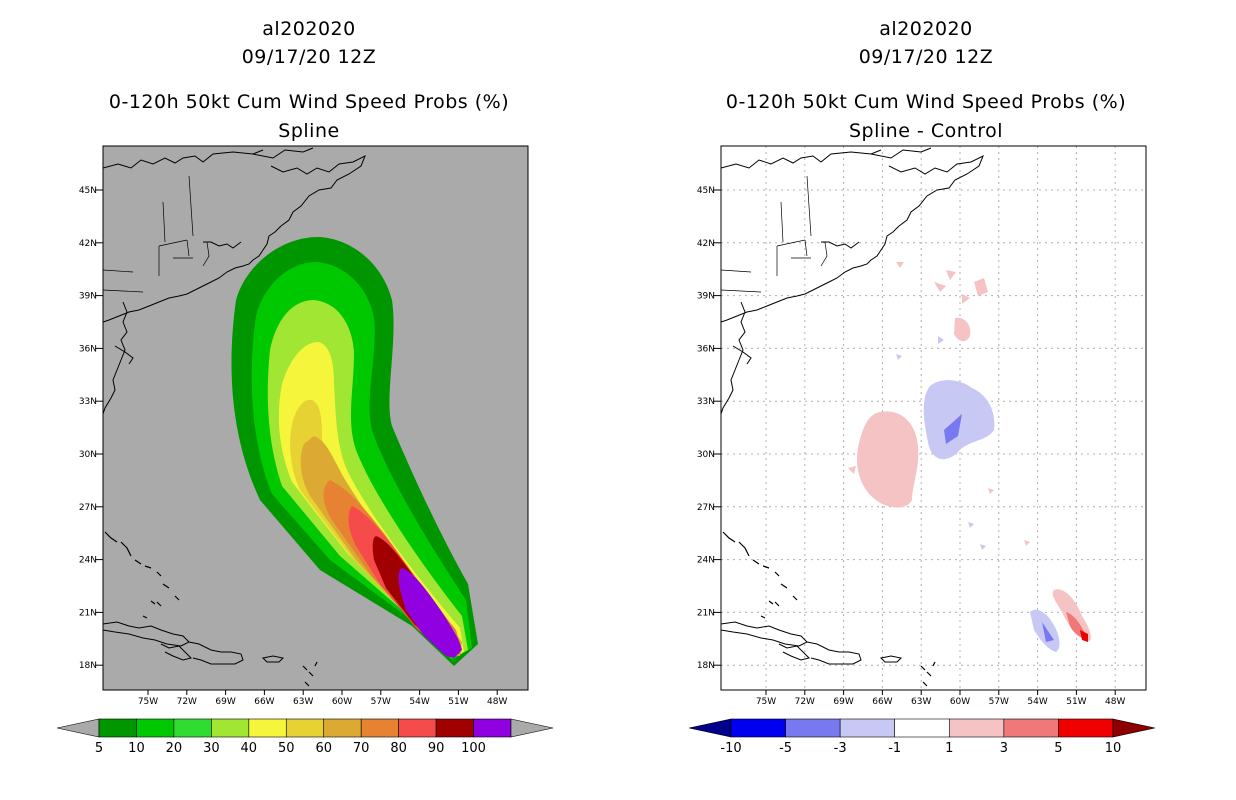 This screenshot has width=1236, height=800. Describe the element at coordinates (840, 748) in the screenshot. I see `colorbar-label: -3` at that location.